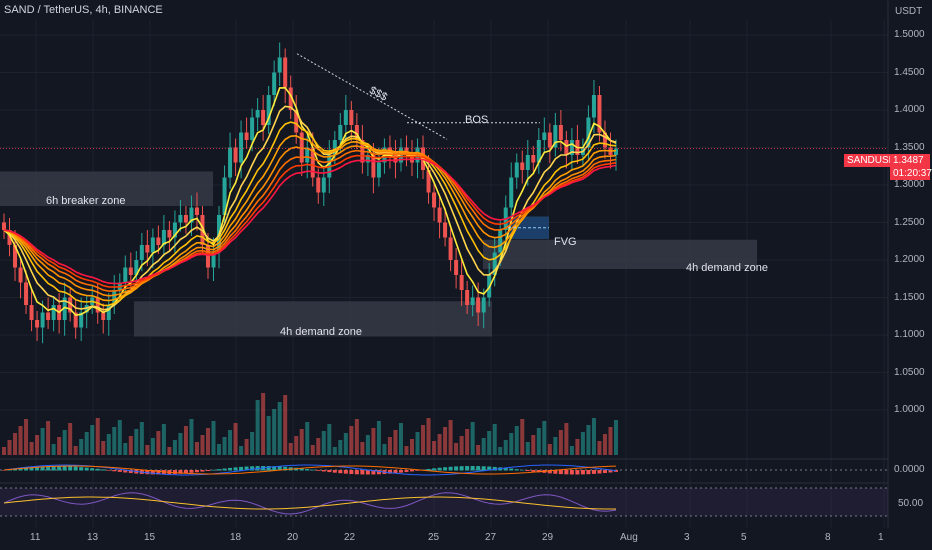 This screenshot has height=550, width=932. Describe the element at coordinates (434, 537) in the screenshot. I see `time-tick-label: 25` at that location.